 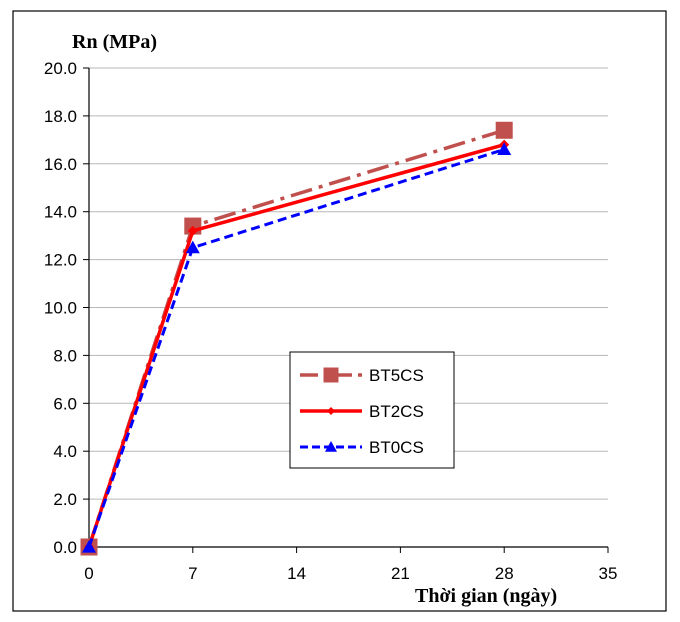 What do you see at coordinates (65, 355) in the screenshot?
I see `y-tick-label: 8.0` at bounding box center [65, 355].